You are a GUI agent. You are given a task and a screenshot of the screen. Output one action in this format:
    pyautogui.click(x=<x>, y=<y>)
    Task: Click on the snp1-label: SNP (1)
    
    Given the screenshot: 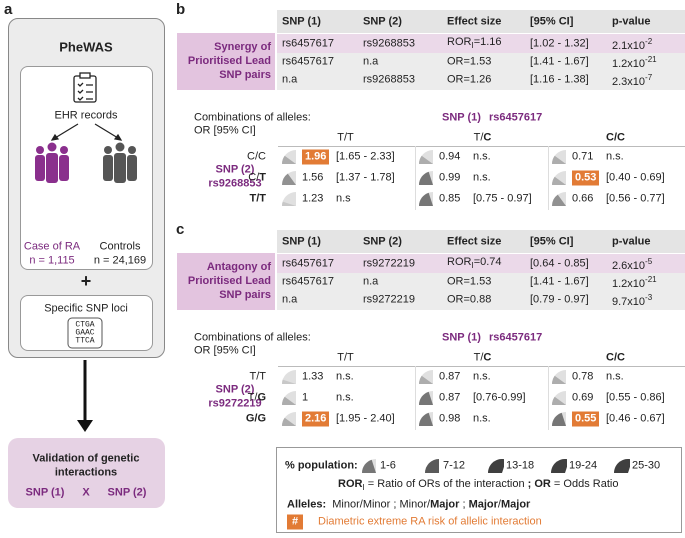 What is the action you would take?
    pyautogui.click(x=461, y=337)
    